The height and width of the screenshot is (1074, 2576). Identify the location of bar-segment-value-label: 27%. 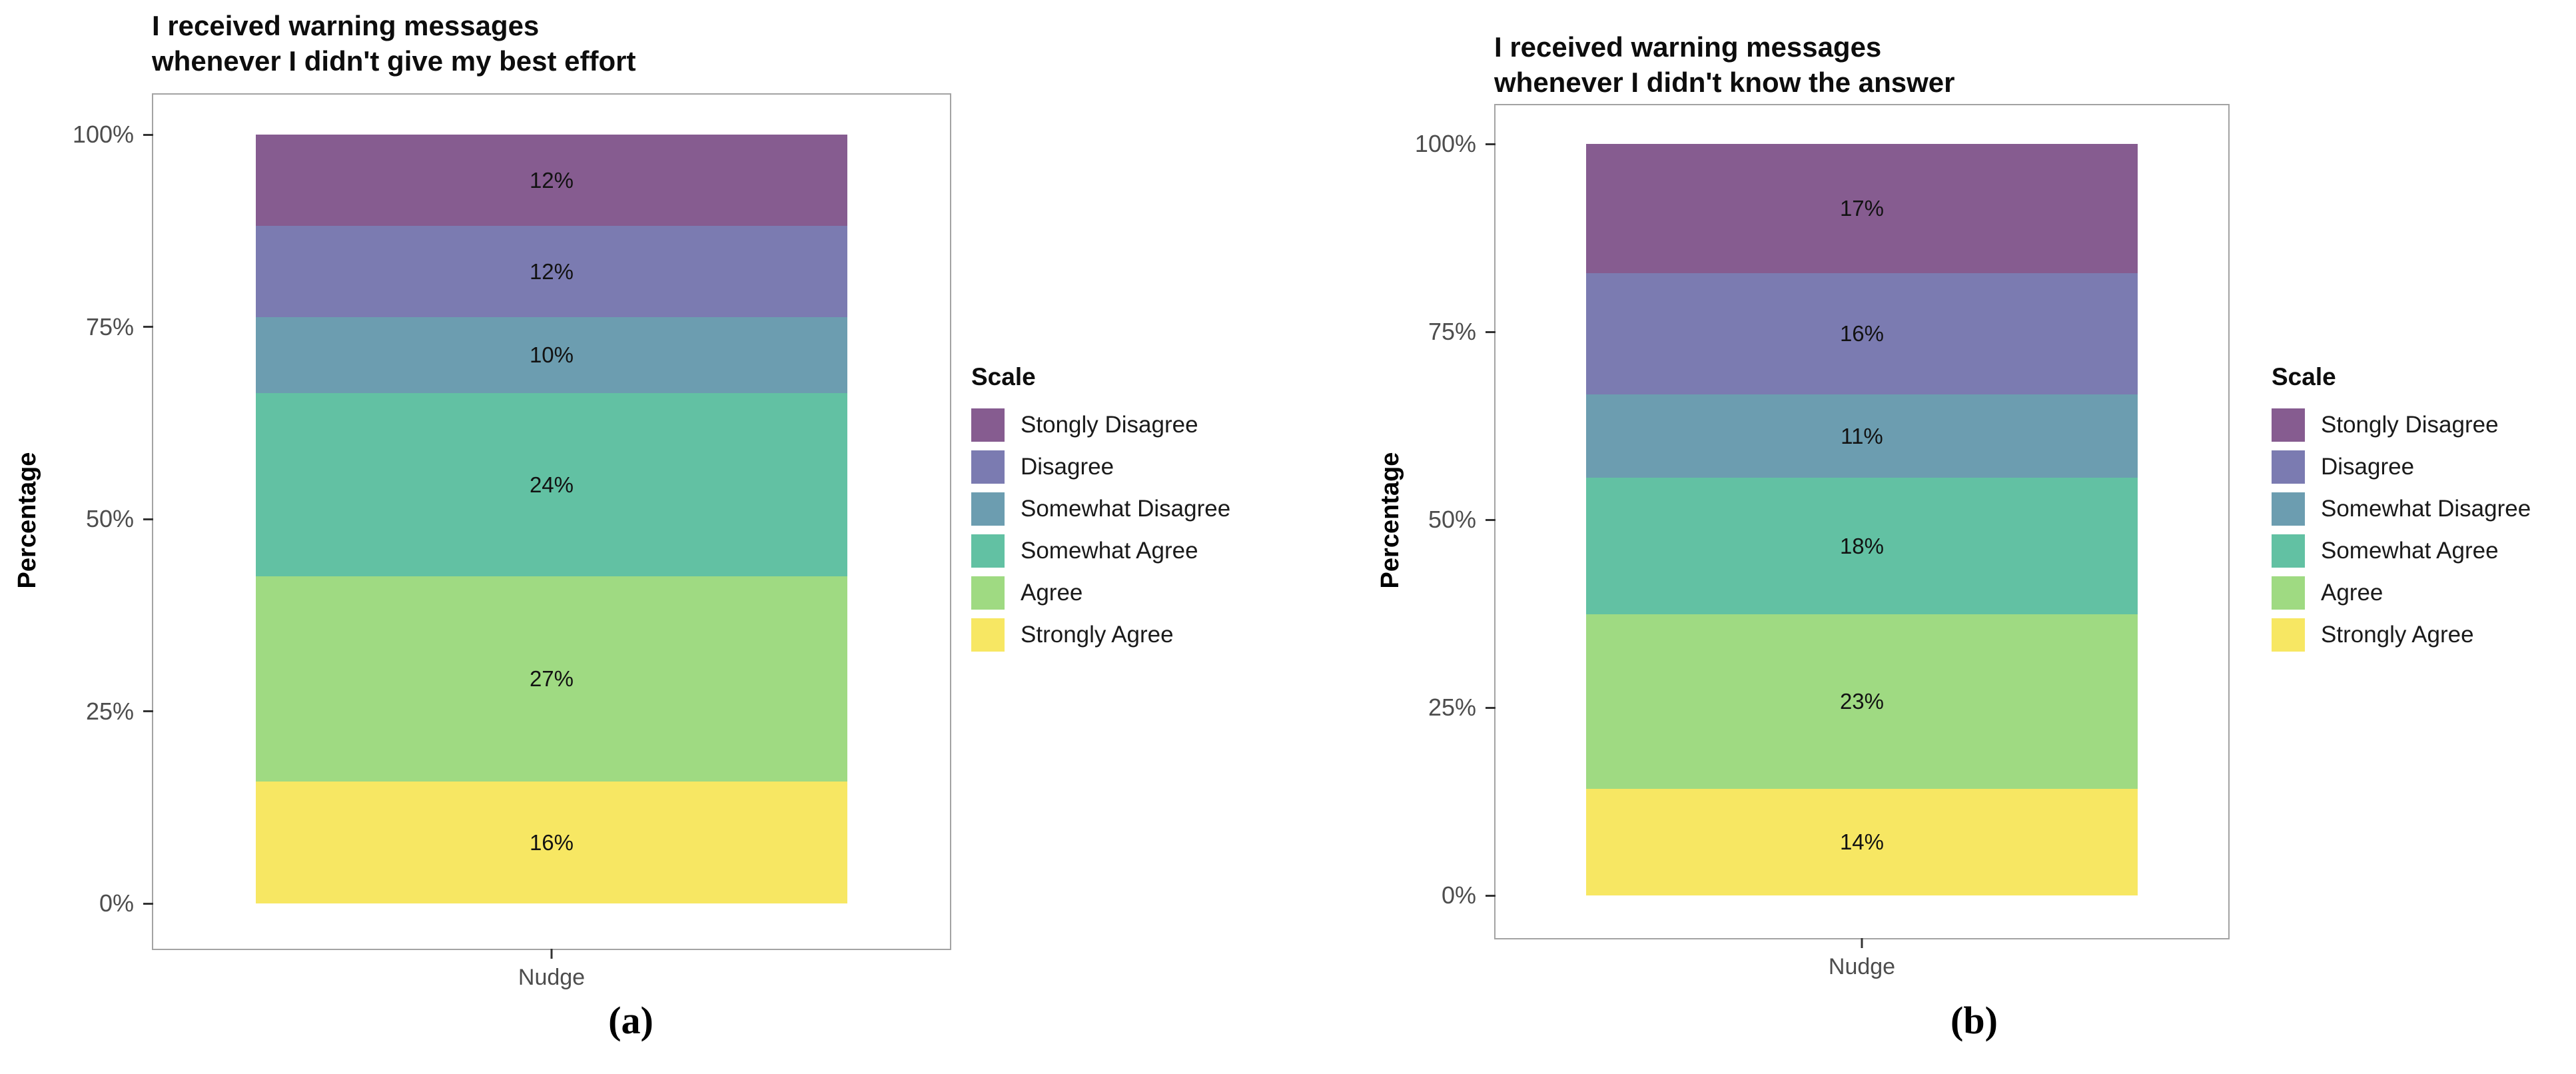
(551, 679).